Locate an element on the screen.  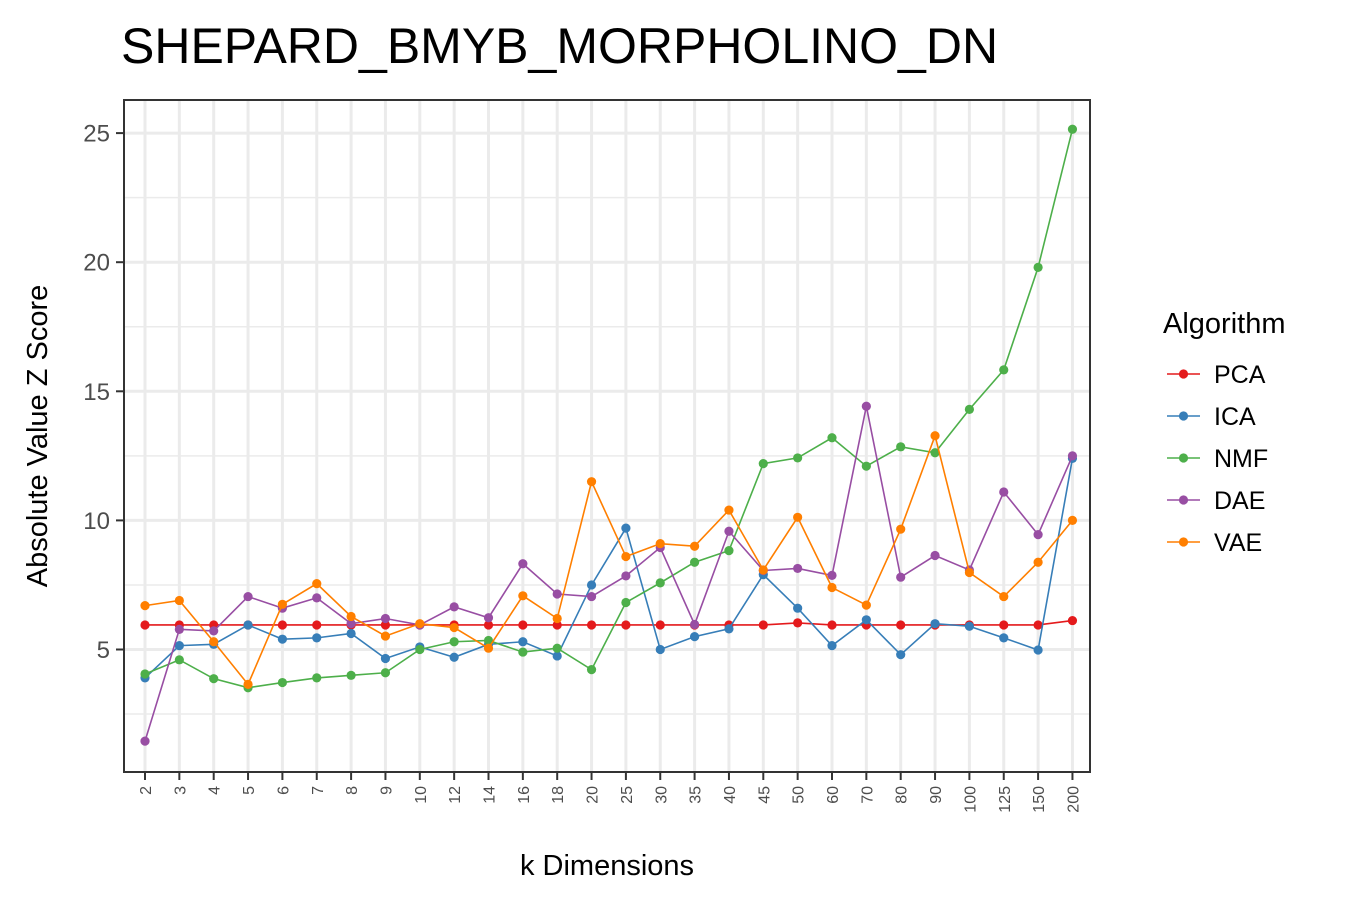
legend-item-nmf: NMF is located at coordinates (1217, 459).